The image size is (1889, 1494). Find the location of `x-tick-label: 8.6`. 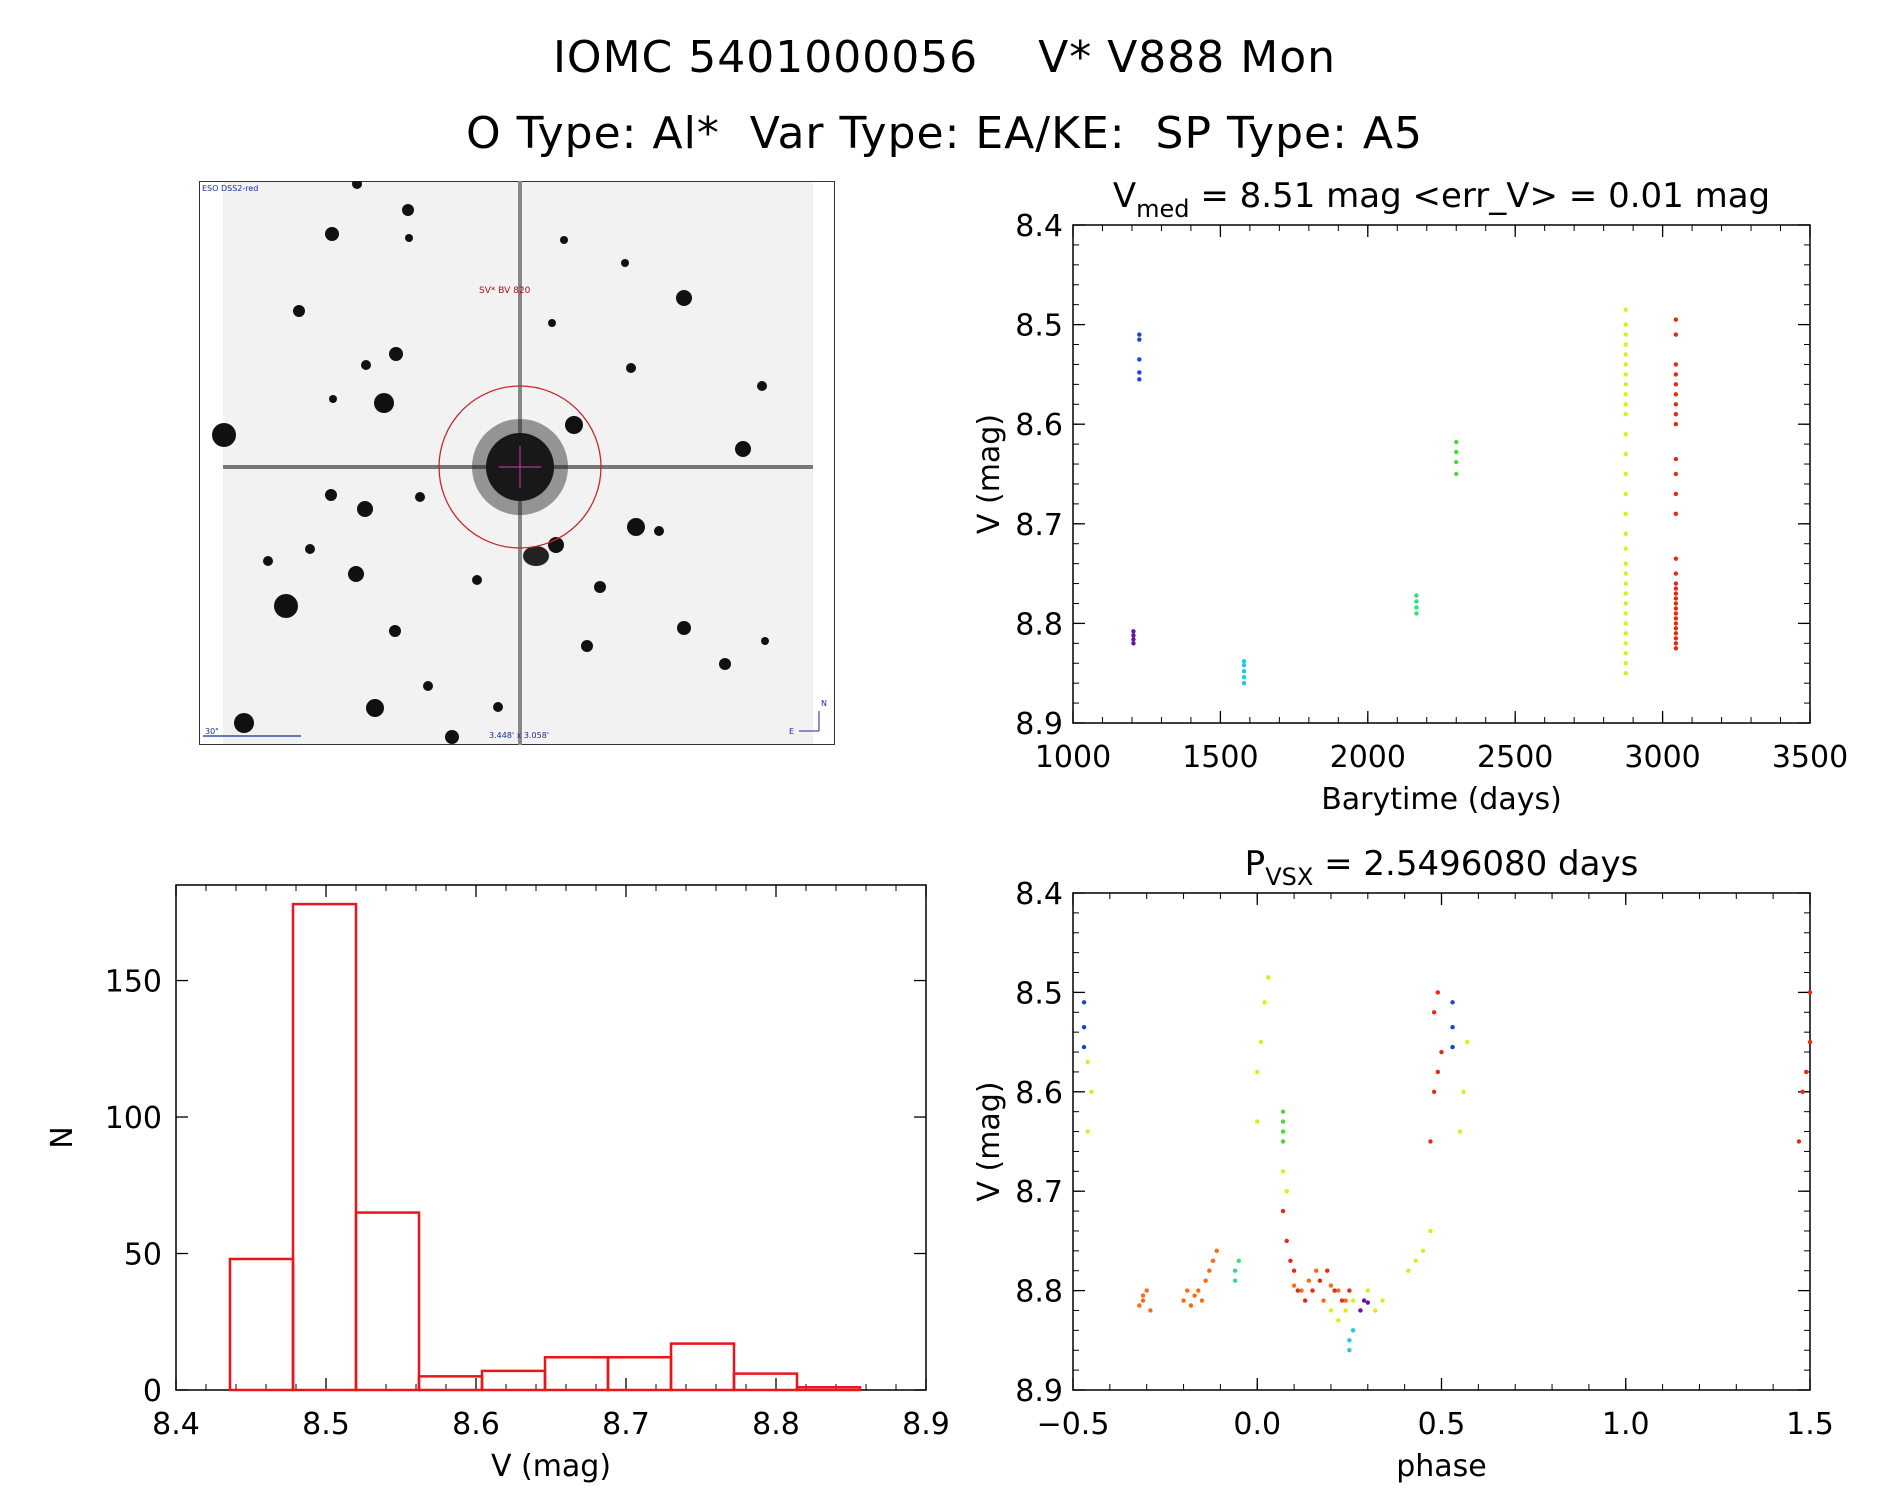

x-tick-label: 8.6 is located at coordinates (476, 1424).